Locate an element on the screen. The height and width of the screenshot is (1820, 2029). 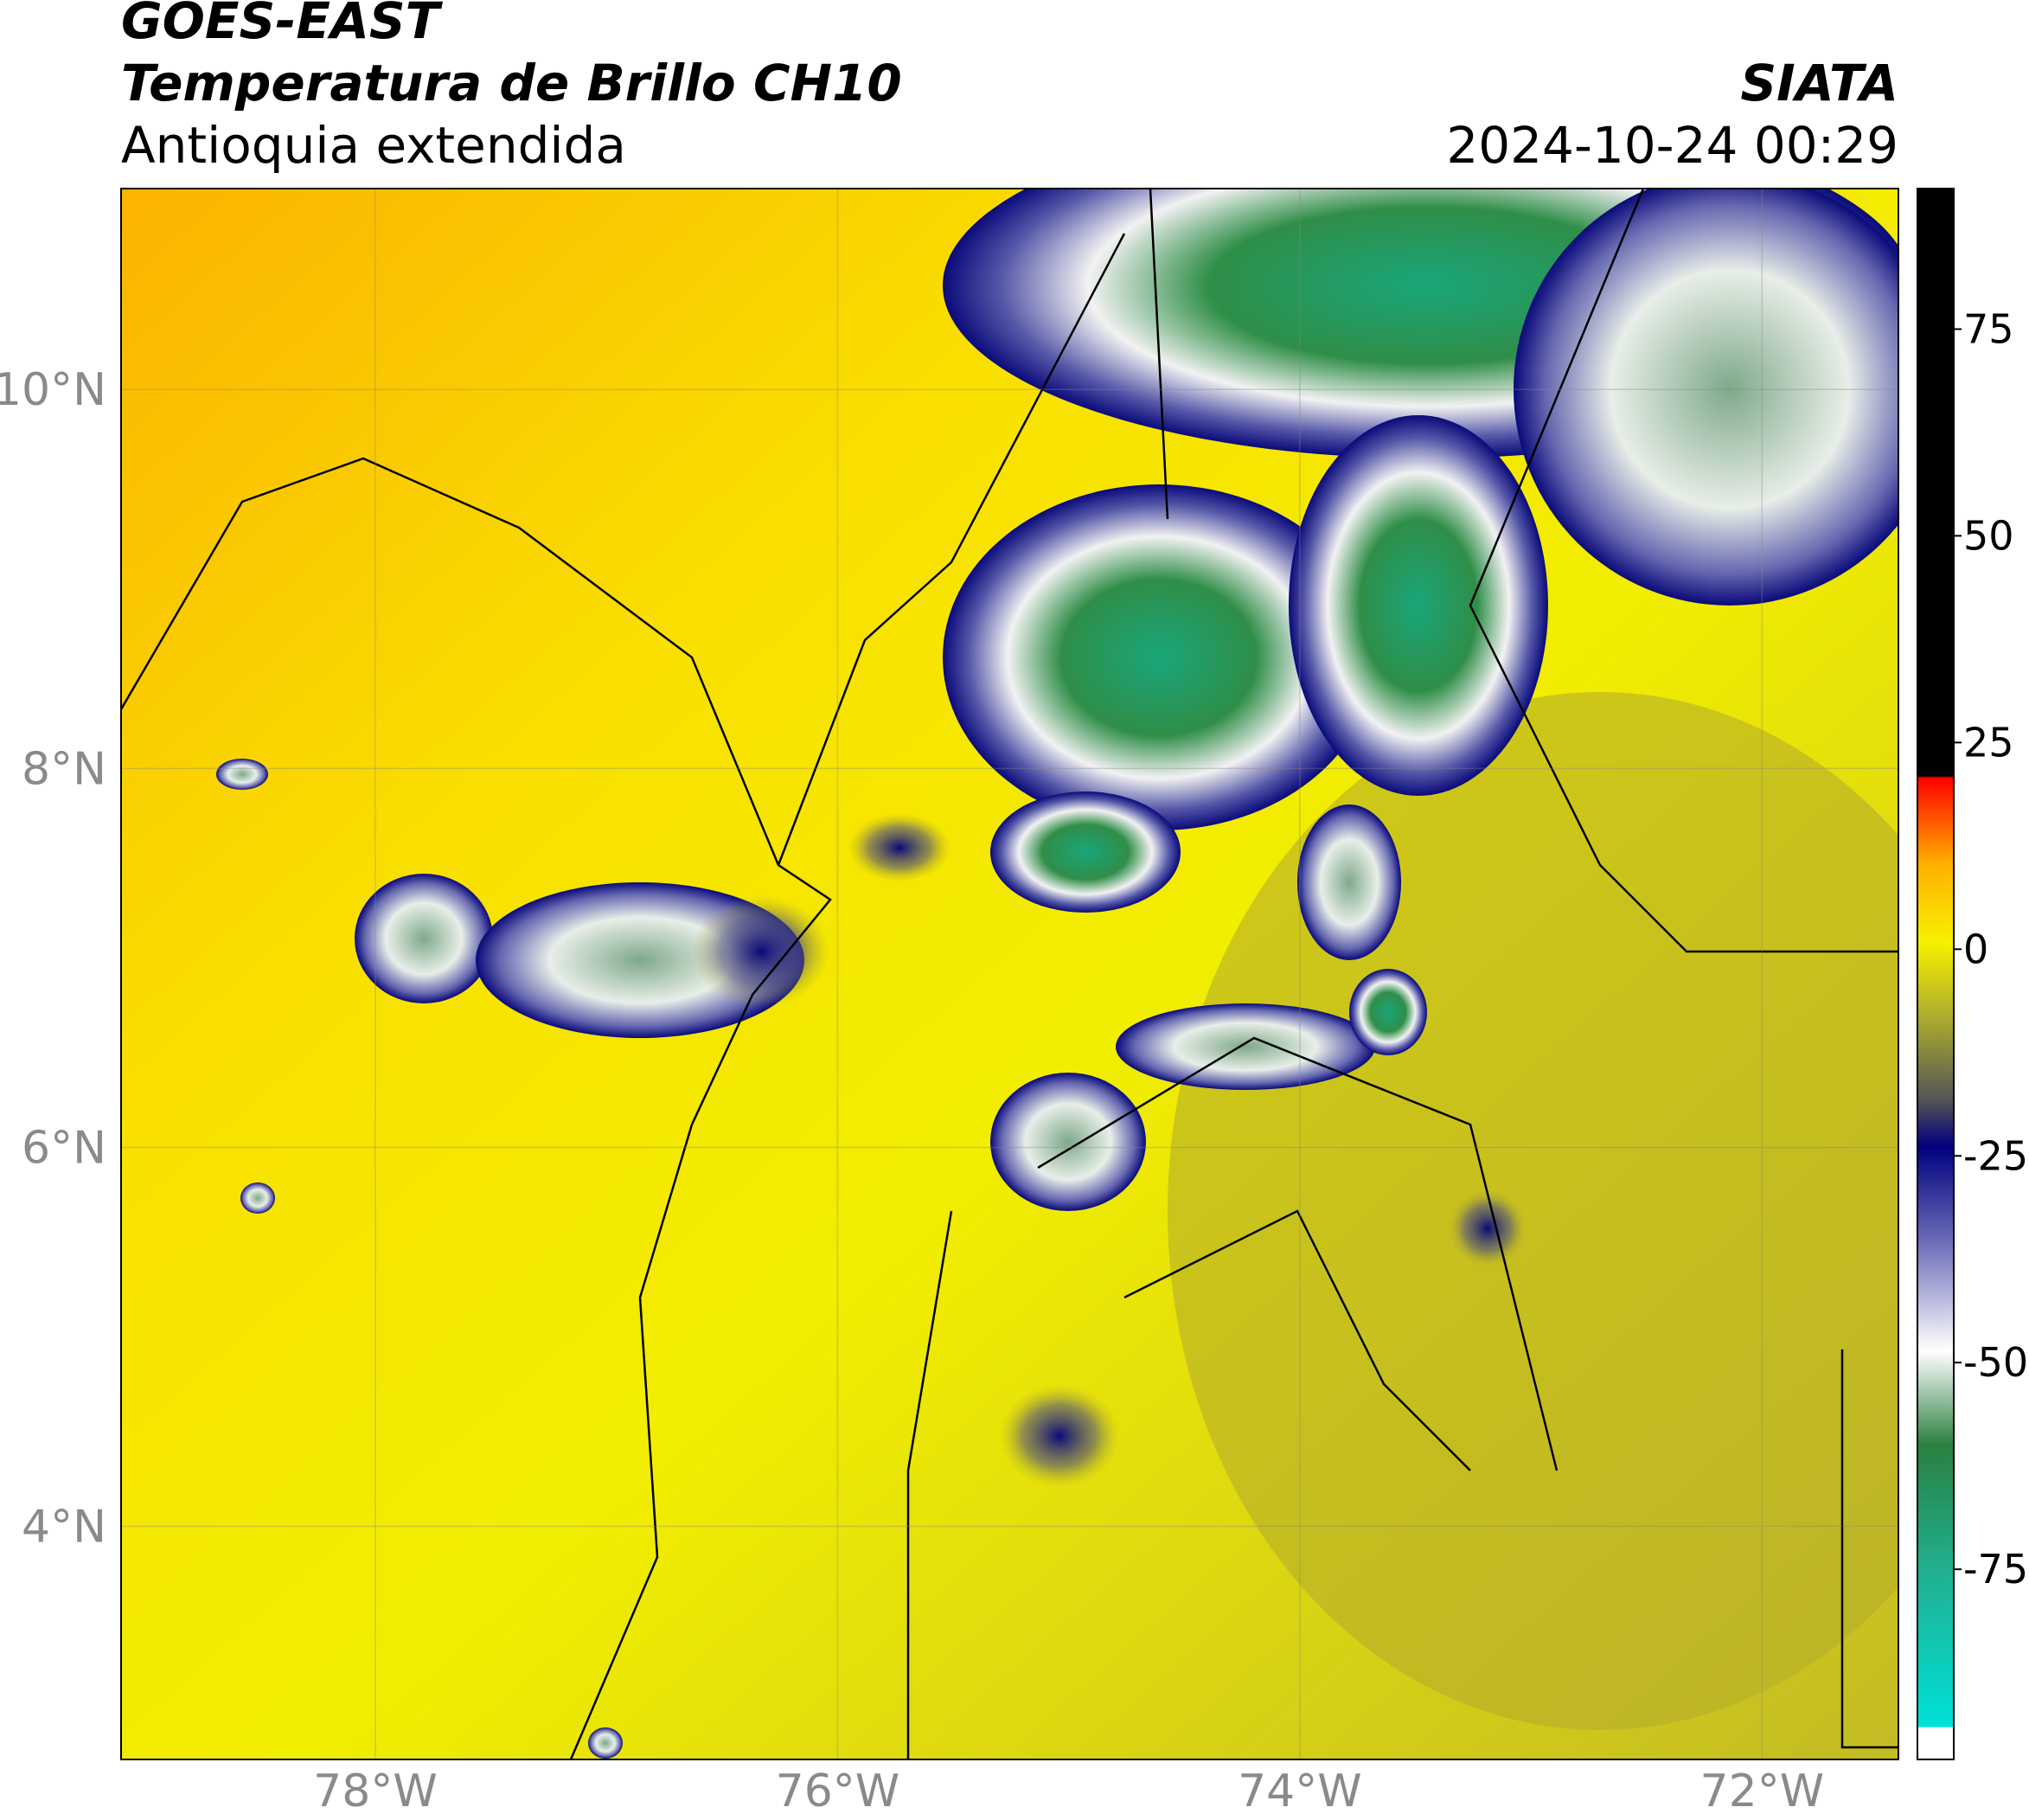
x-tick-label: 72°W is located at coordinates (1762, 1791).